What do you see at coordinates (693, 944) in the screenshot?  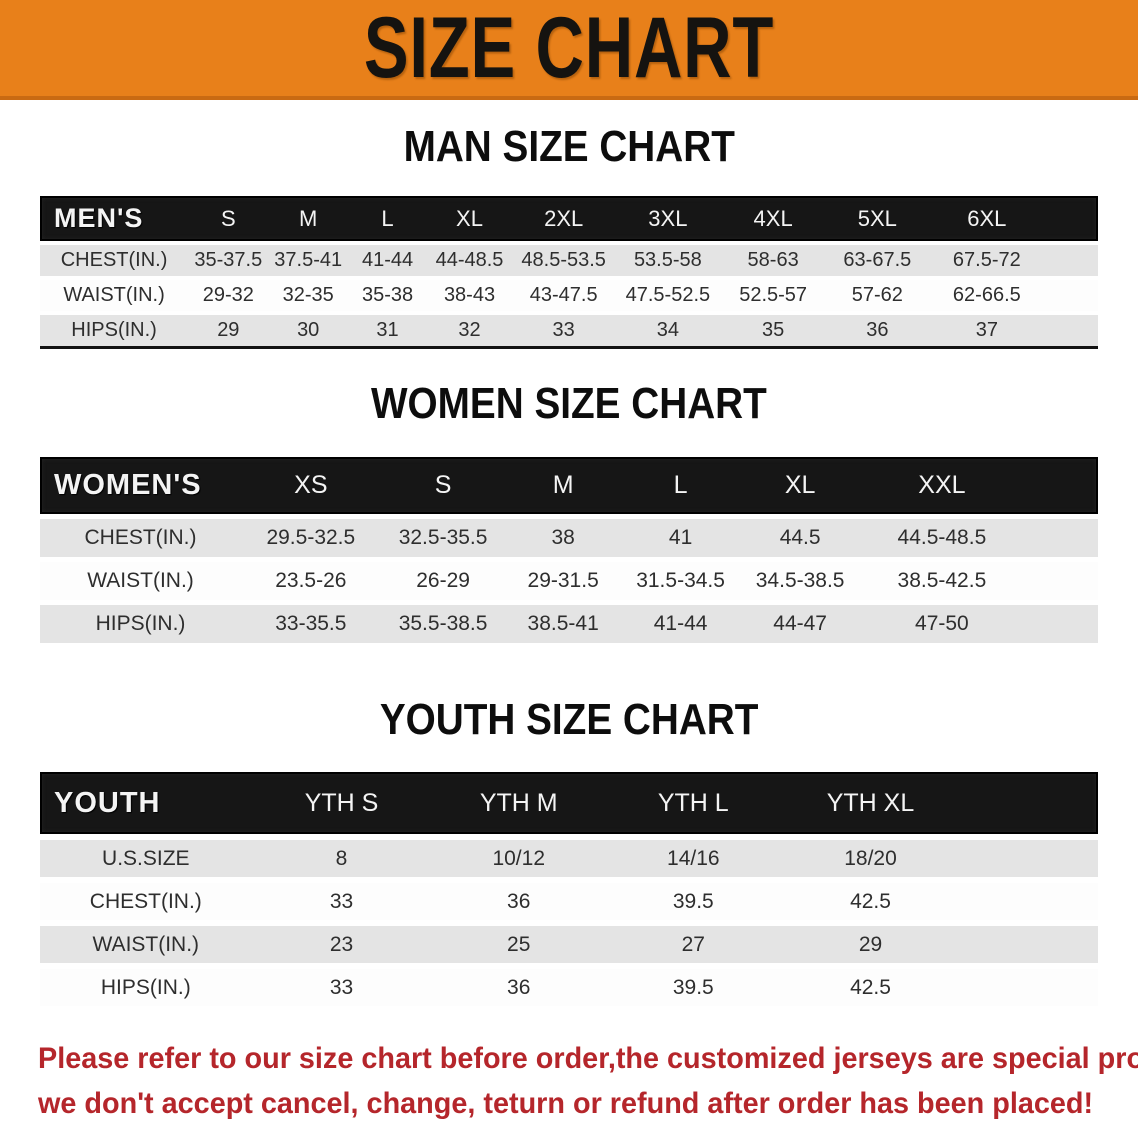 I see `size-cell: 27` at bounding box center [693, 944].